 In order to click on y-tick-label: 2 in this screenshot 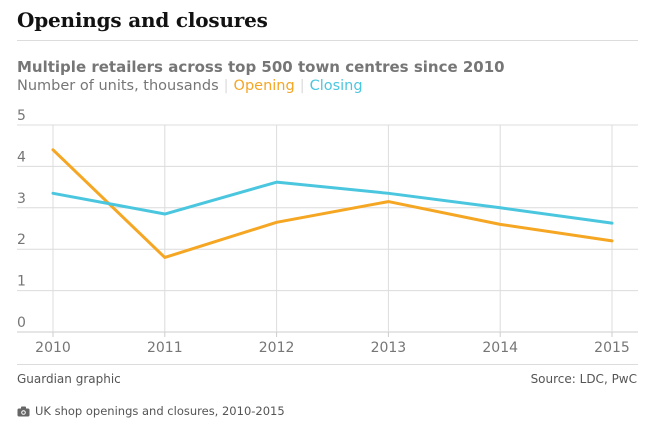, I will do `click(21, 240)`.